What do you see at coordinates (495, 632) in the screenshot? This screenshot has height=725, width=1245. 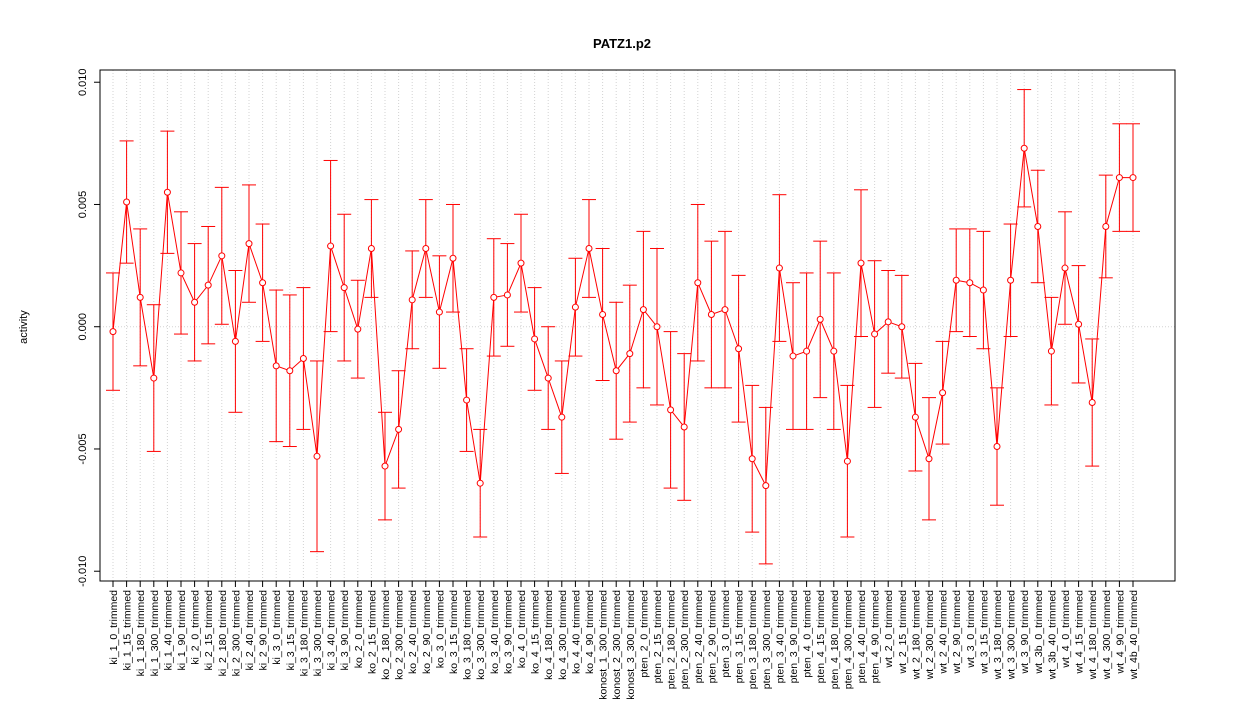 I see `x-tick-label: ko_3_40_trimmed` at bounding box center [495, 632].